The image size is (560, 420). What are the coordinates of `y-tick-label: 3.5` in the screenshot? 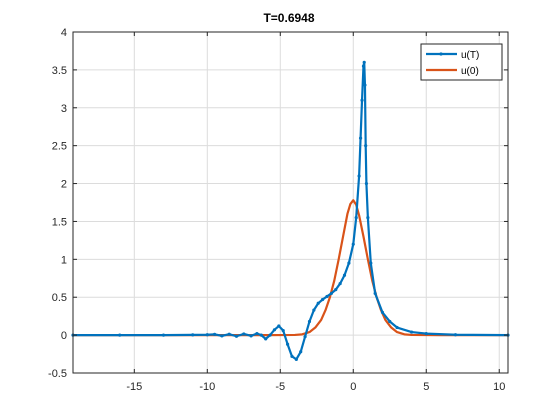 It's located at (59, 71).